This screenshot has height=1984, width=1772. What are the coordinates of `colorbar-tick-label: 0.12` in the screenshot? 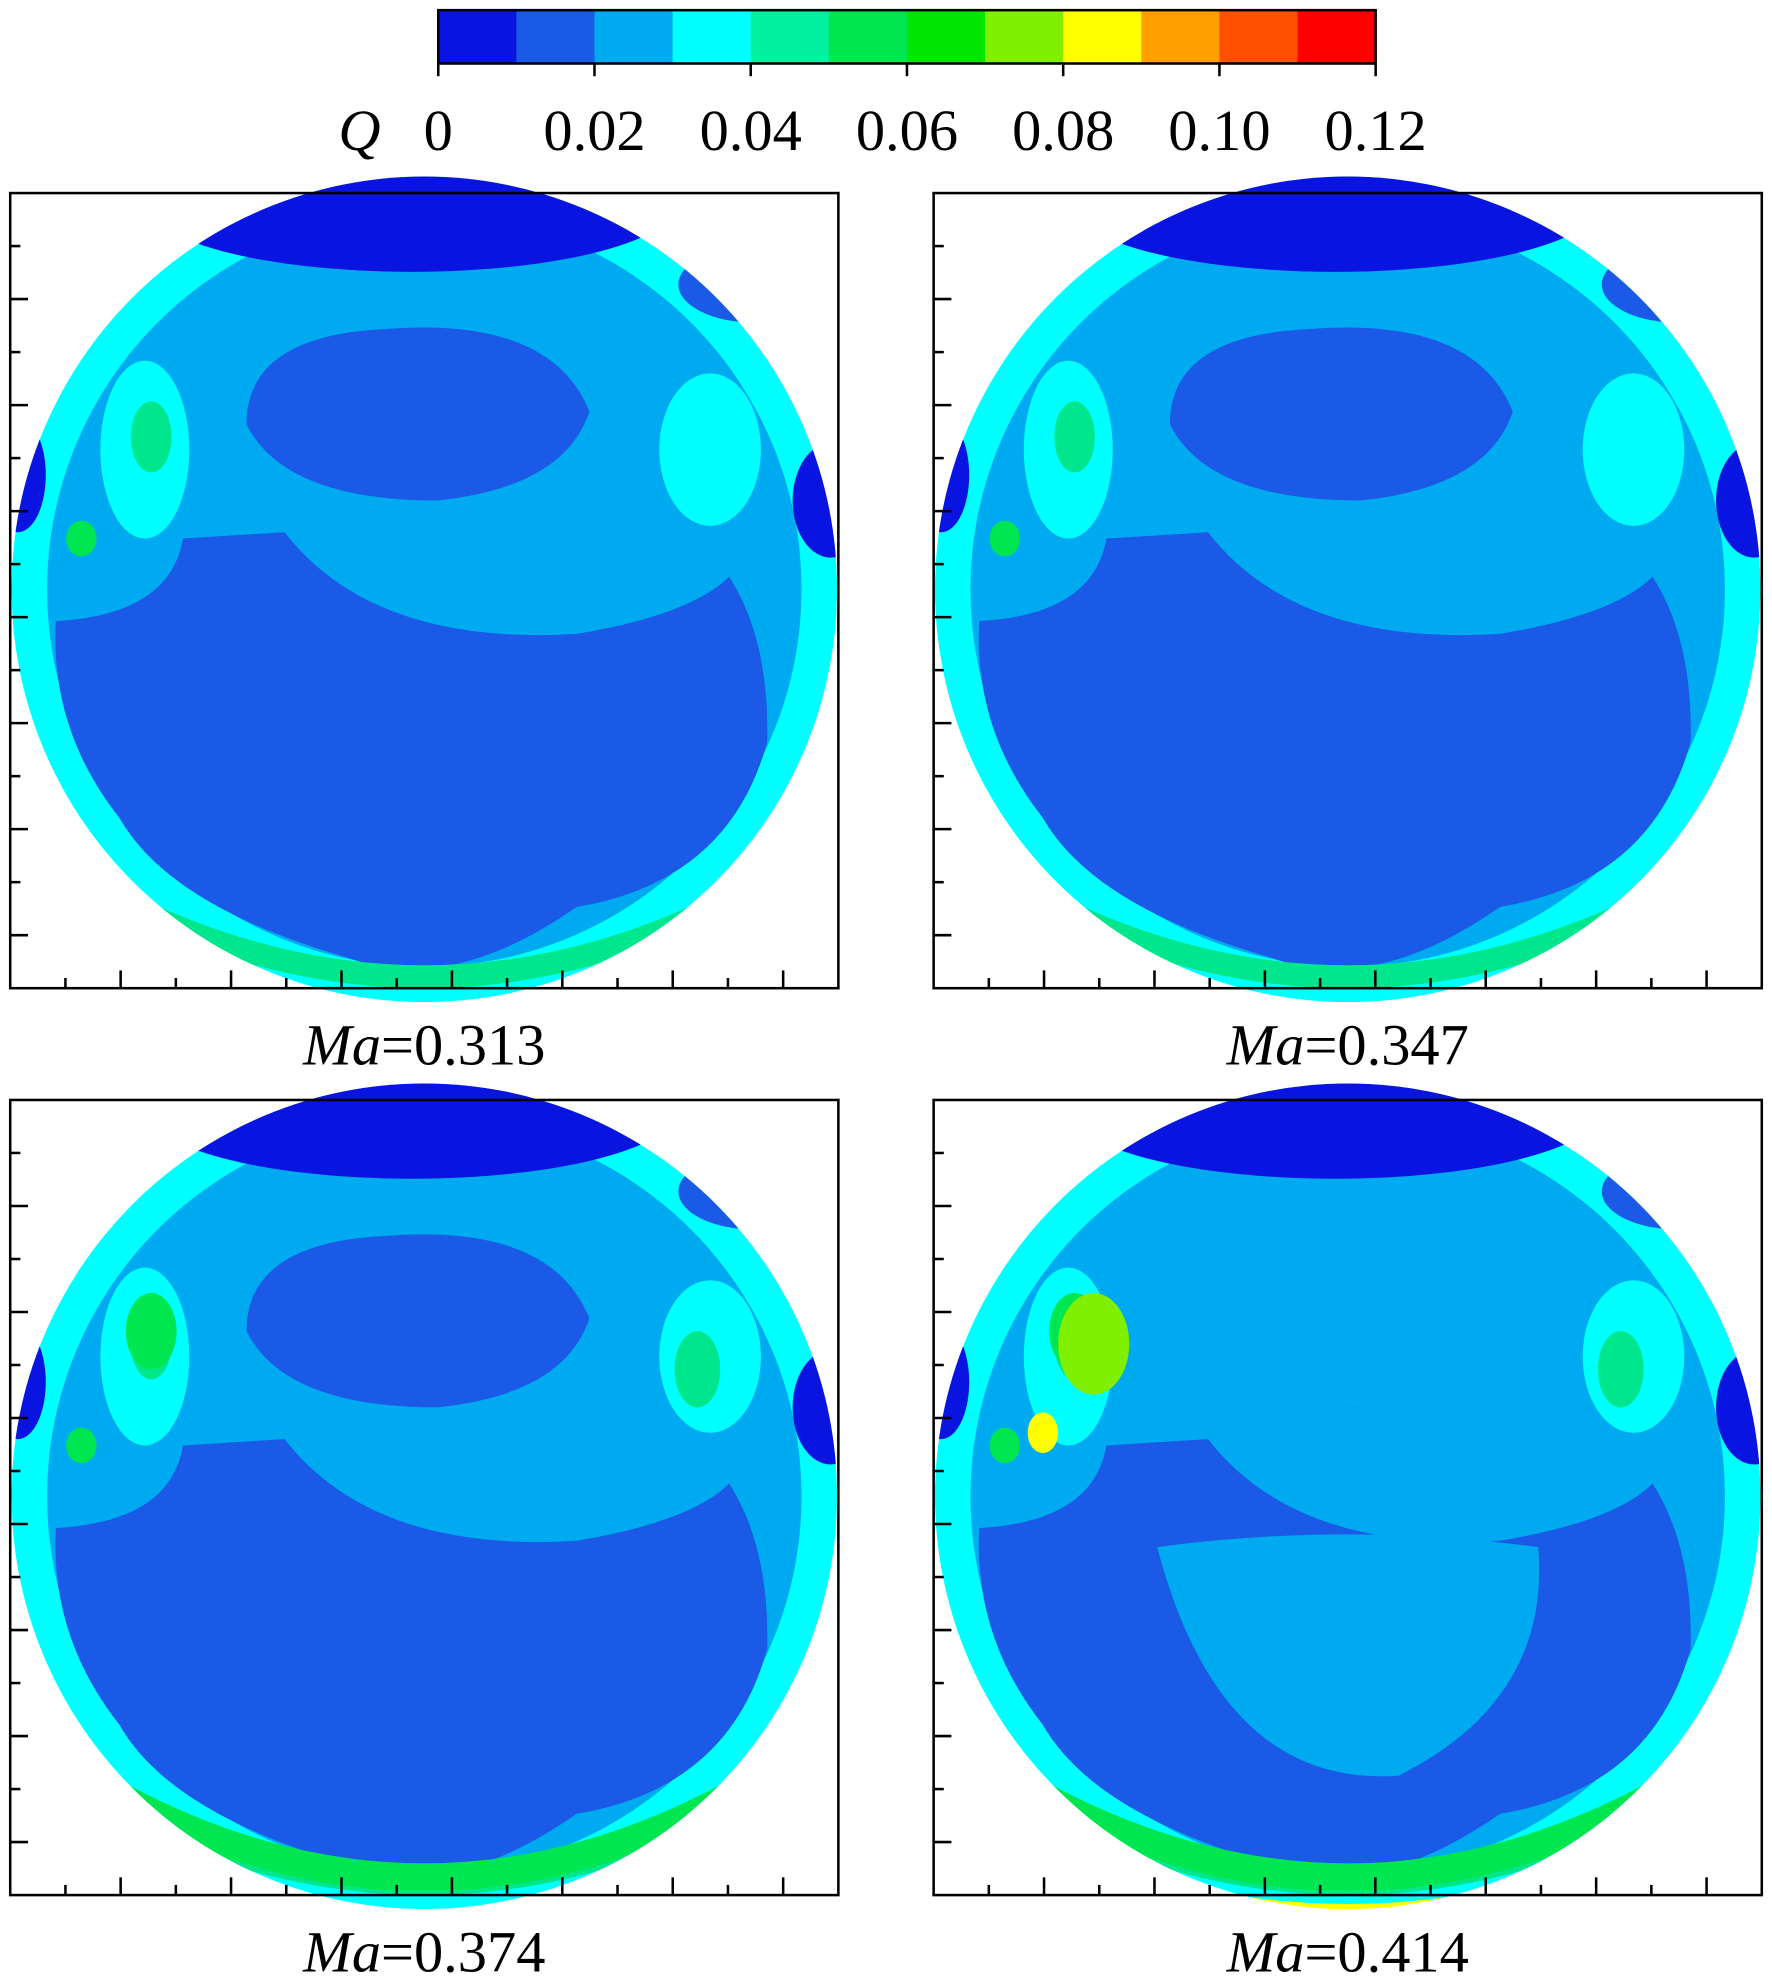 It's located at (1376, 130).